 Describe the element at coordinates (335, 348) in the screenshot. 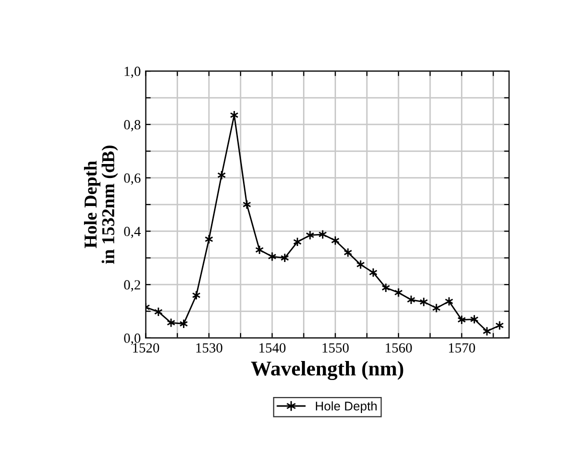

I see `x-tick-label: 1550` at that location.